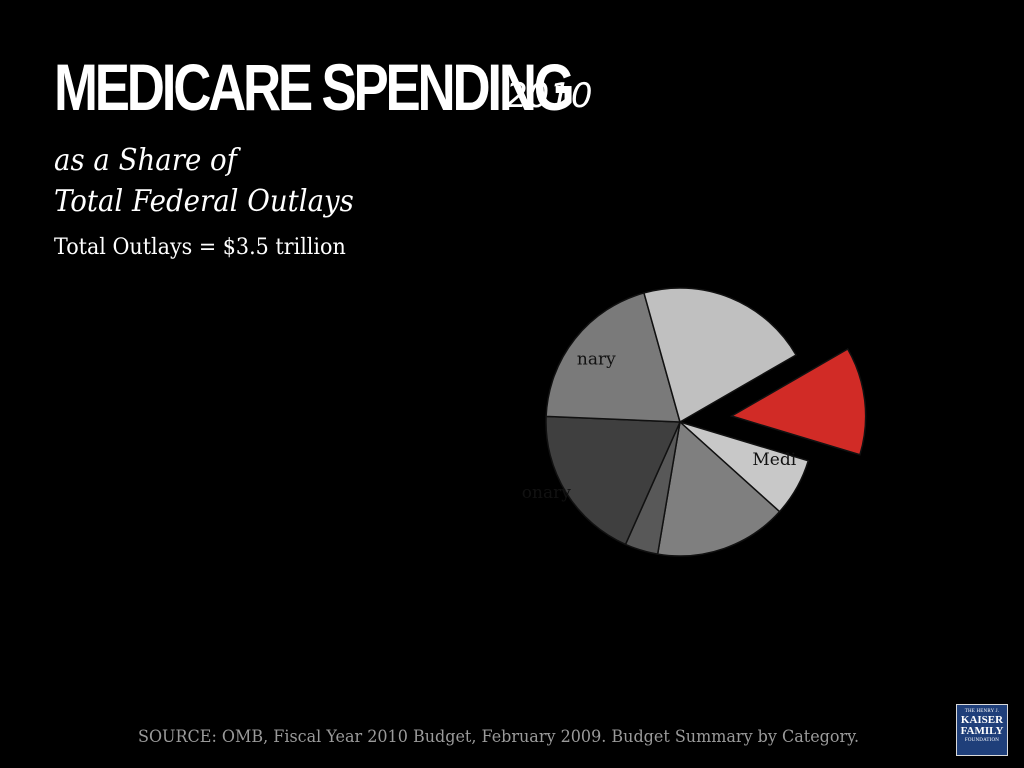  Describe the element at coordinates (720, 355) in the screenshot. I see `pie-slice-social-security` at that location.